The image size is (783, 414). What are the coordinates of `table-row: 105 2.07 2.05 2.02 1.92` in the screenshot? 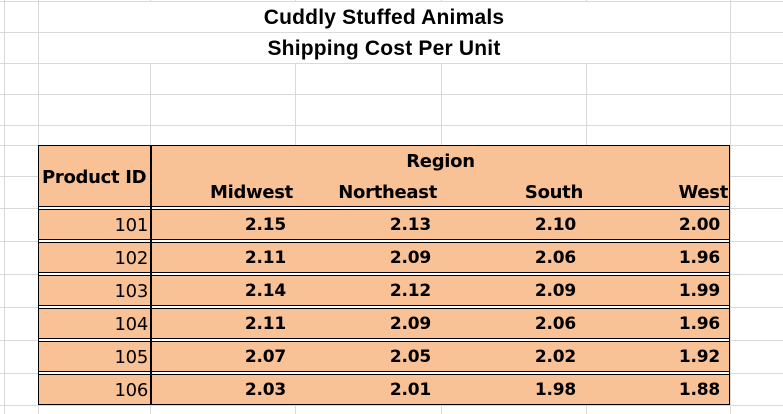 It's located at (384, 357).